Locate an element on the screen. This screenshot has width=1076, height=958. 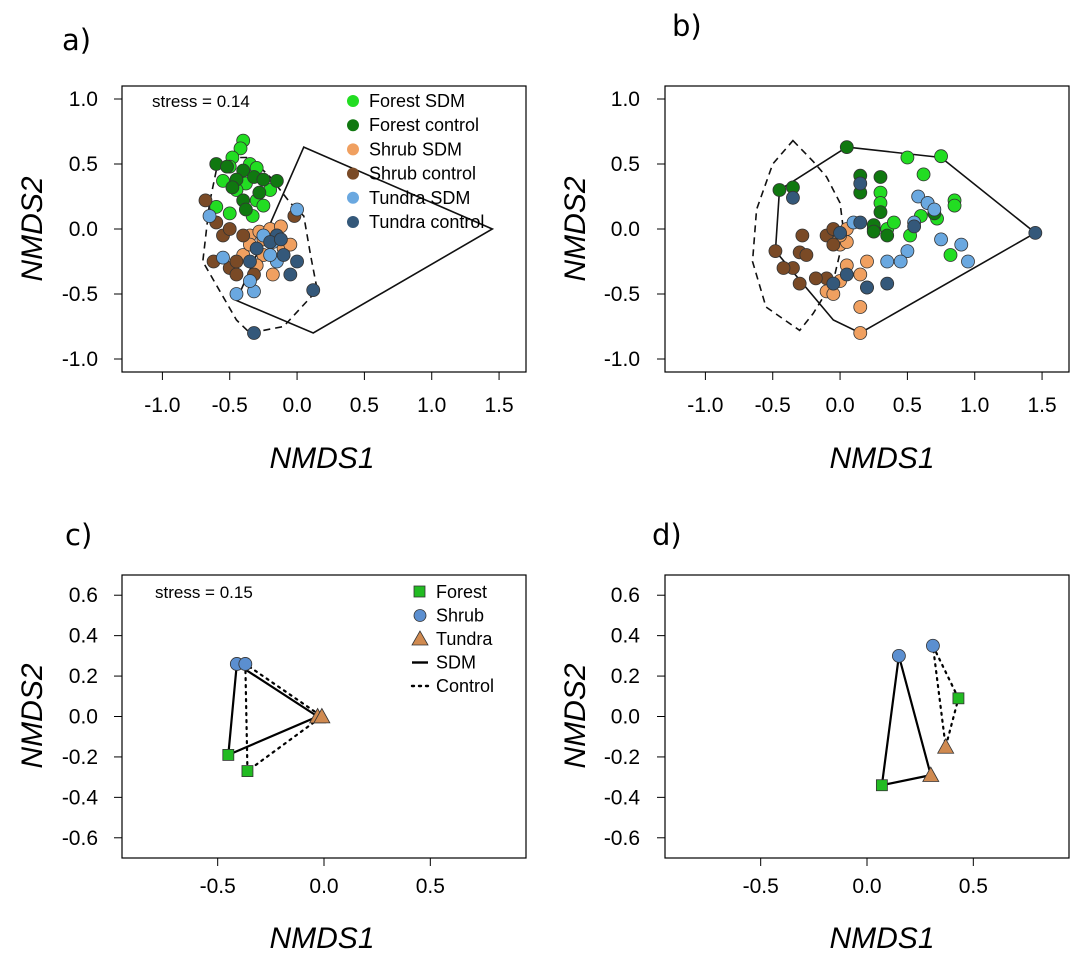
y-tick-label: -0.2 is located at coordinates (80, 757).